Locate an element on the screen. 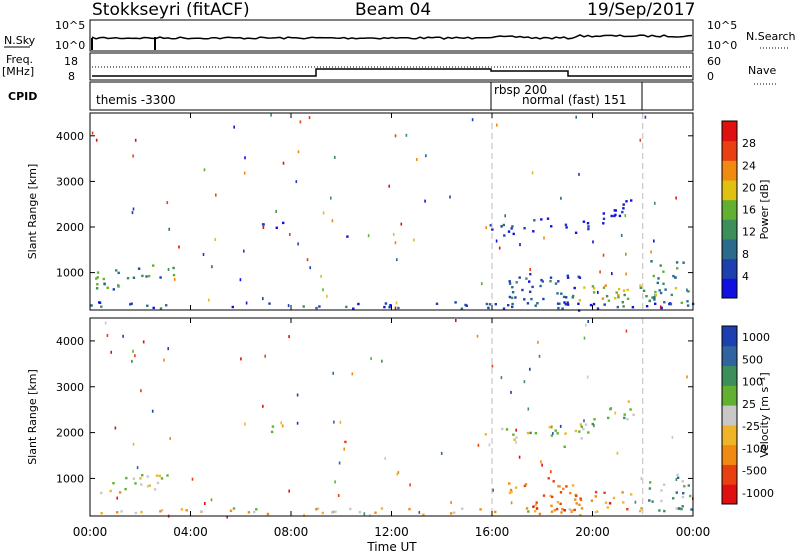 The image size is (800, 554). velocity-colorbar-label: Velocity [m s⁻¹] is located at coordinates (764, 414).